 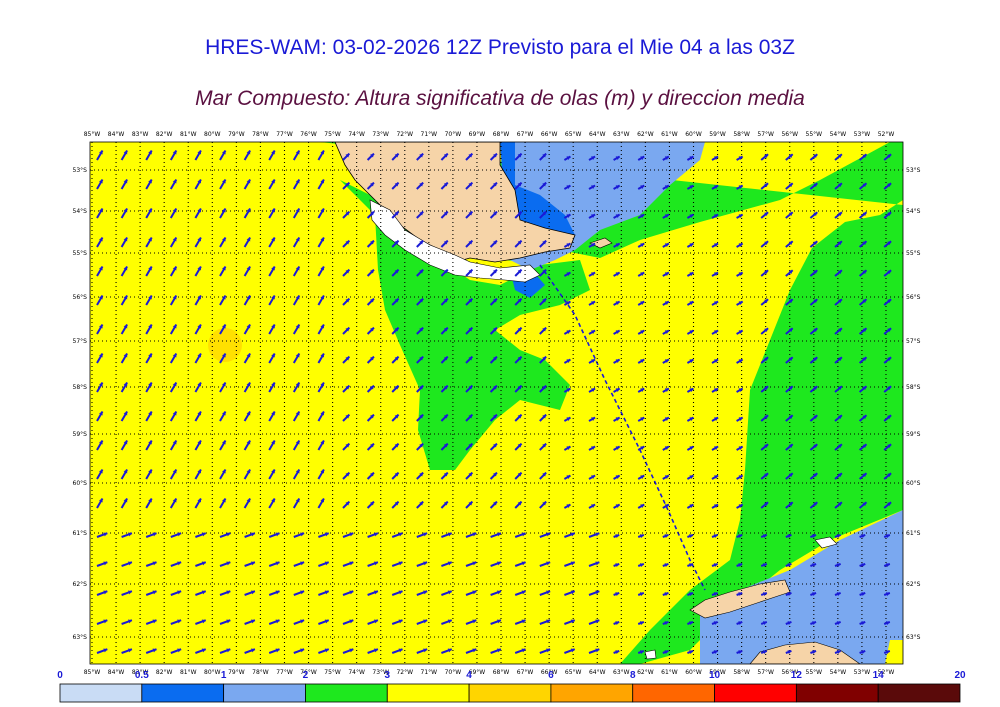 What do you see at coordinates (92, 134) in the screenshot?
I see `longitude-label-top: 85°W` at bounding box center [92, 134].